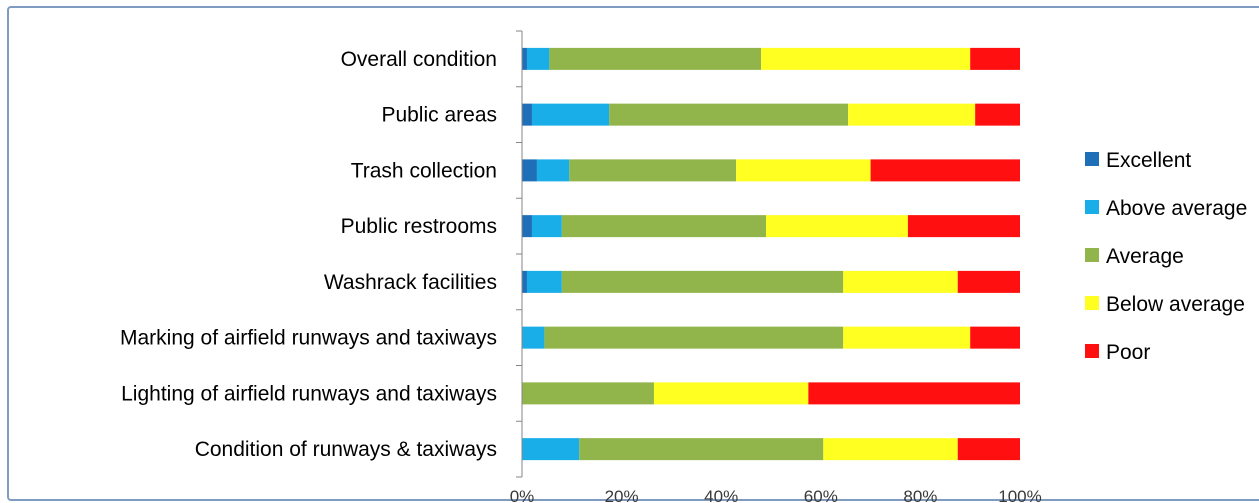  What do you see at coordinates (655, 58) in the screenshot?
I see `bar-overall-condition-average` at bounding box center [655, 58].